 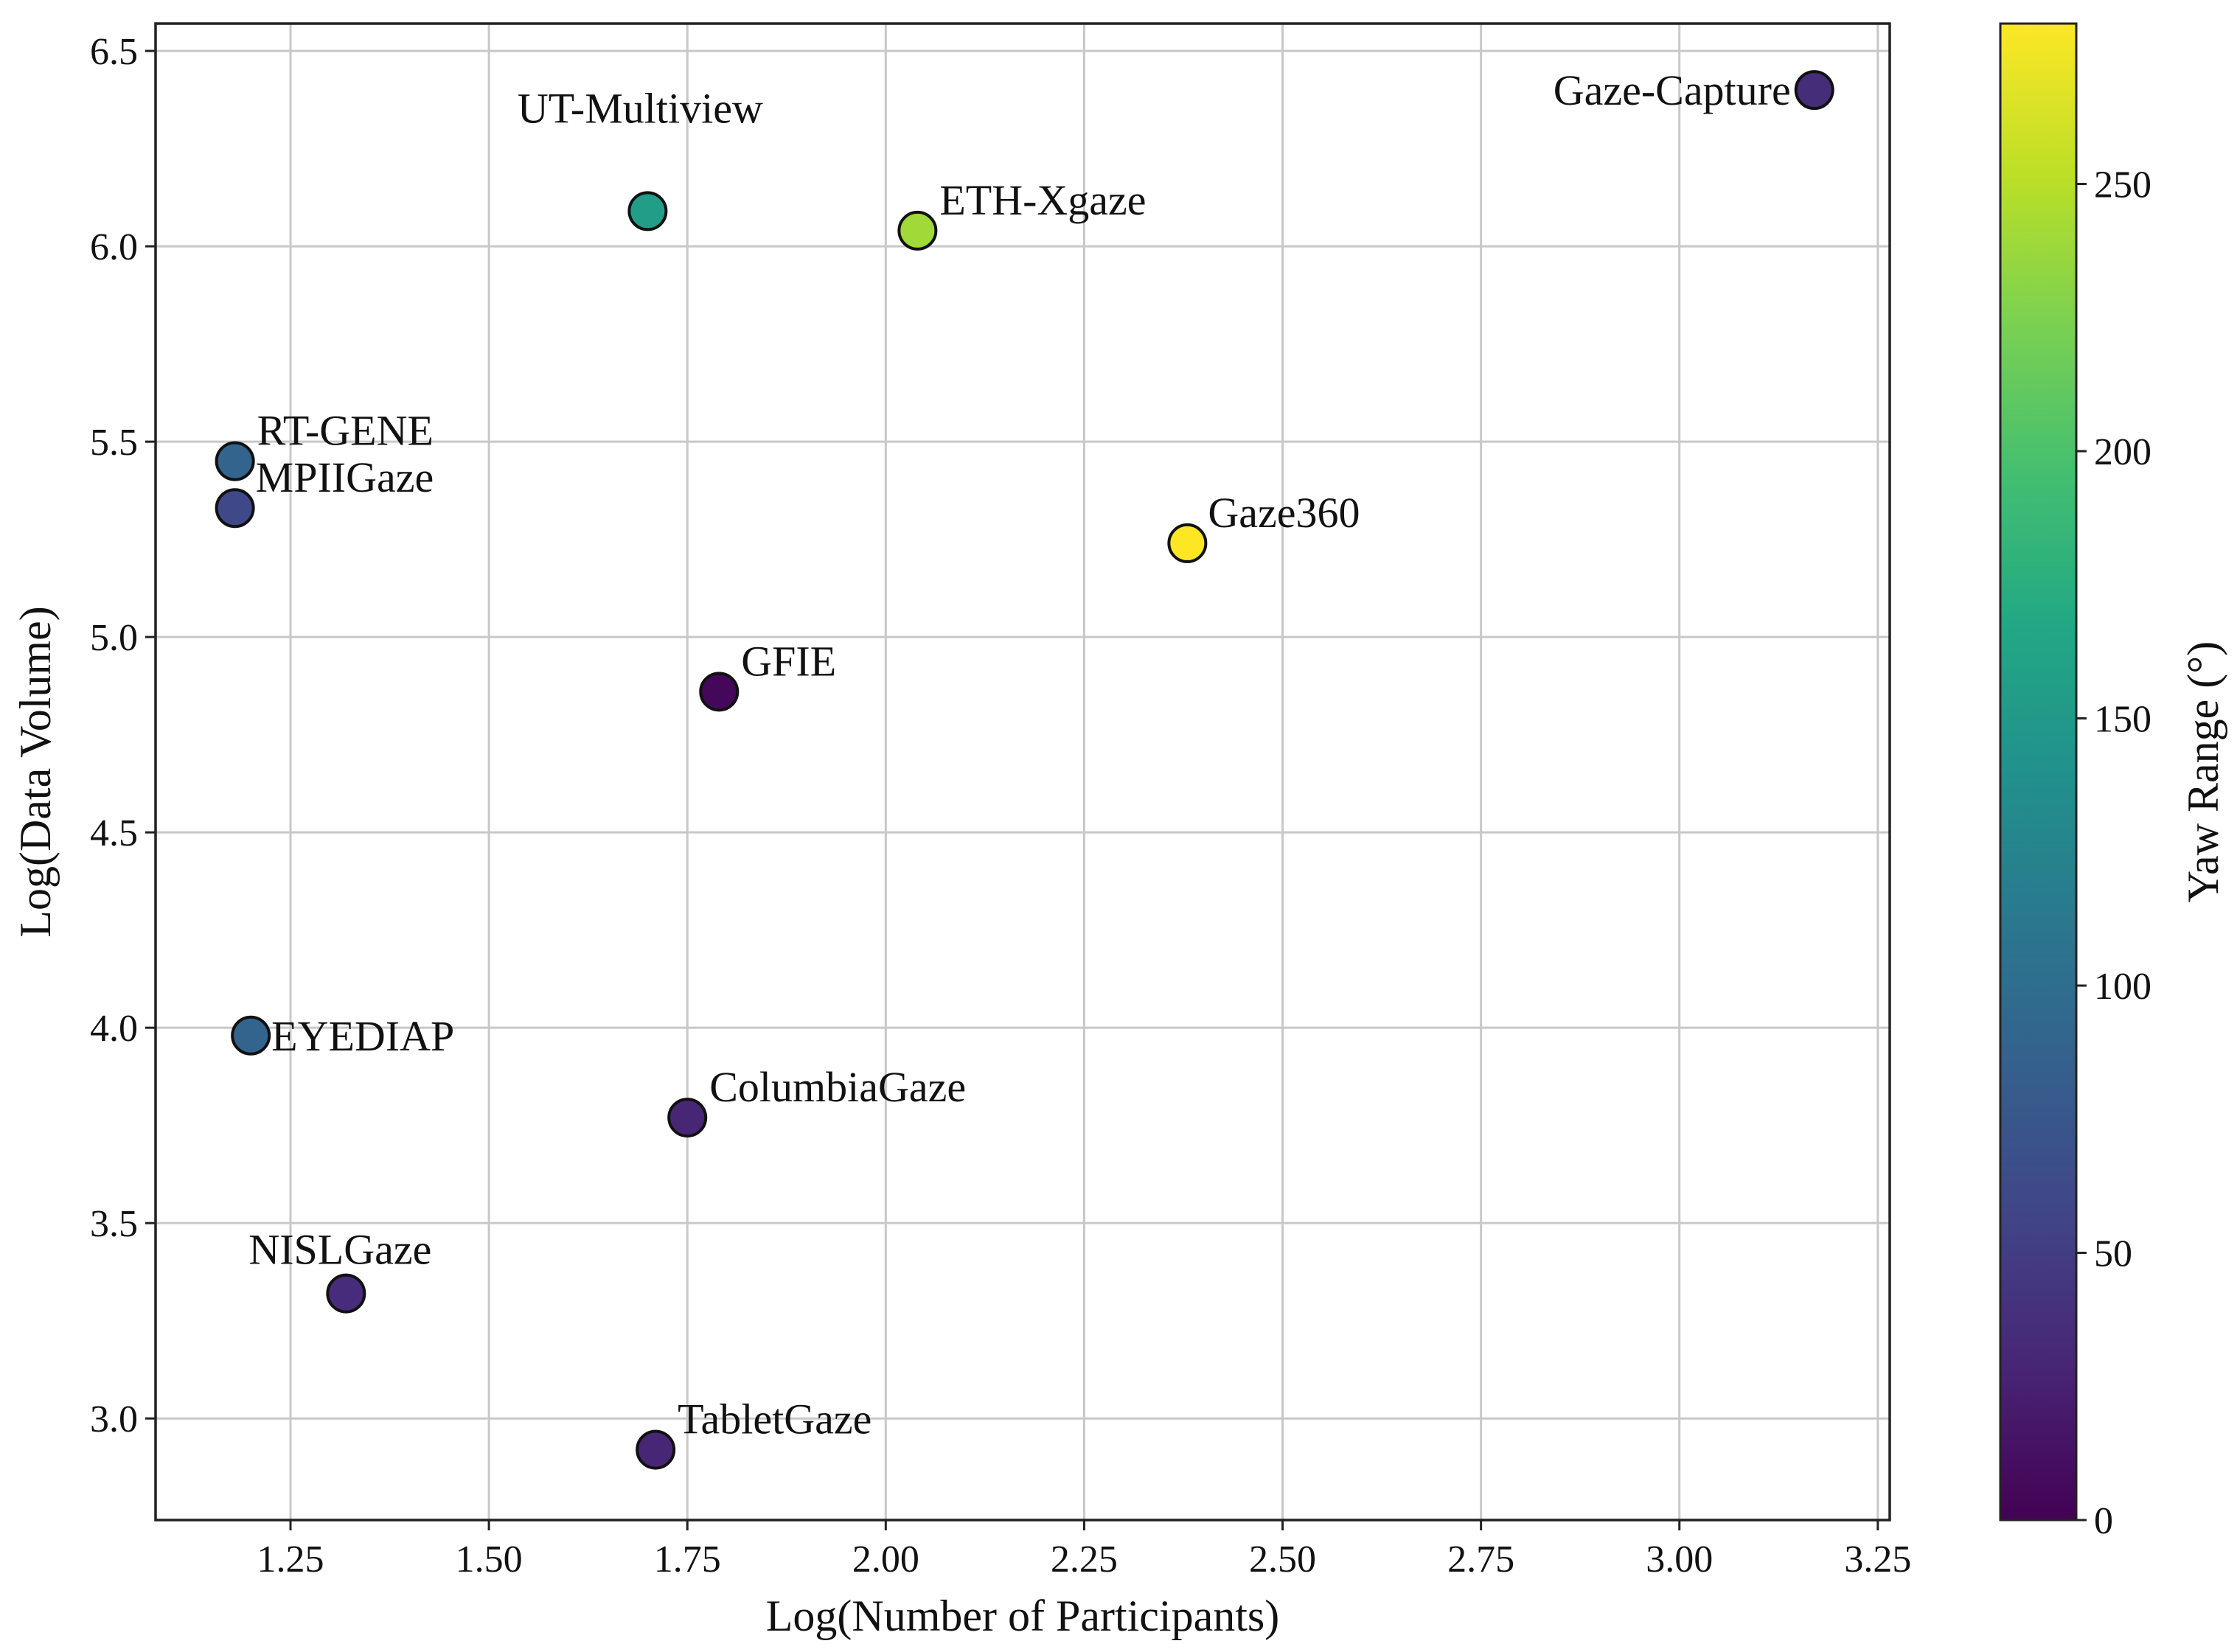 What do you see at coordinates (2122, 185) in the screenshot?
I see `colorbar-tick-label: 250` at bounding box center [2122, 185].